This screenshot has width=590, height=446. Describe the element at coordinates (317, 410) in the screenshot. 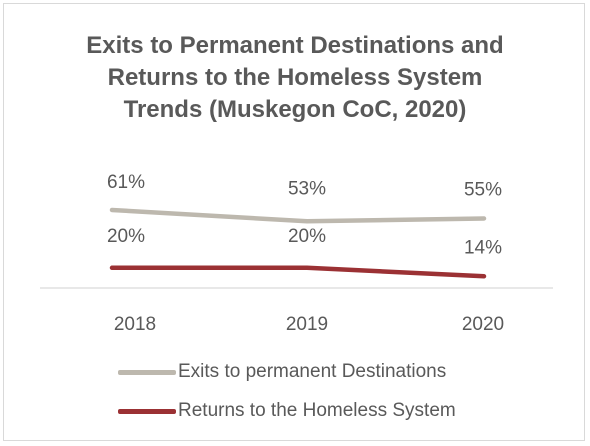

I see `legend-label-returns: Returns to the Homeless System` at that location.